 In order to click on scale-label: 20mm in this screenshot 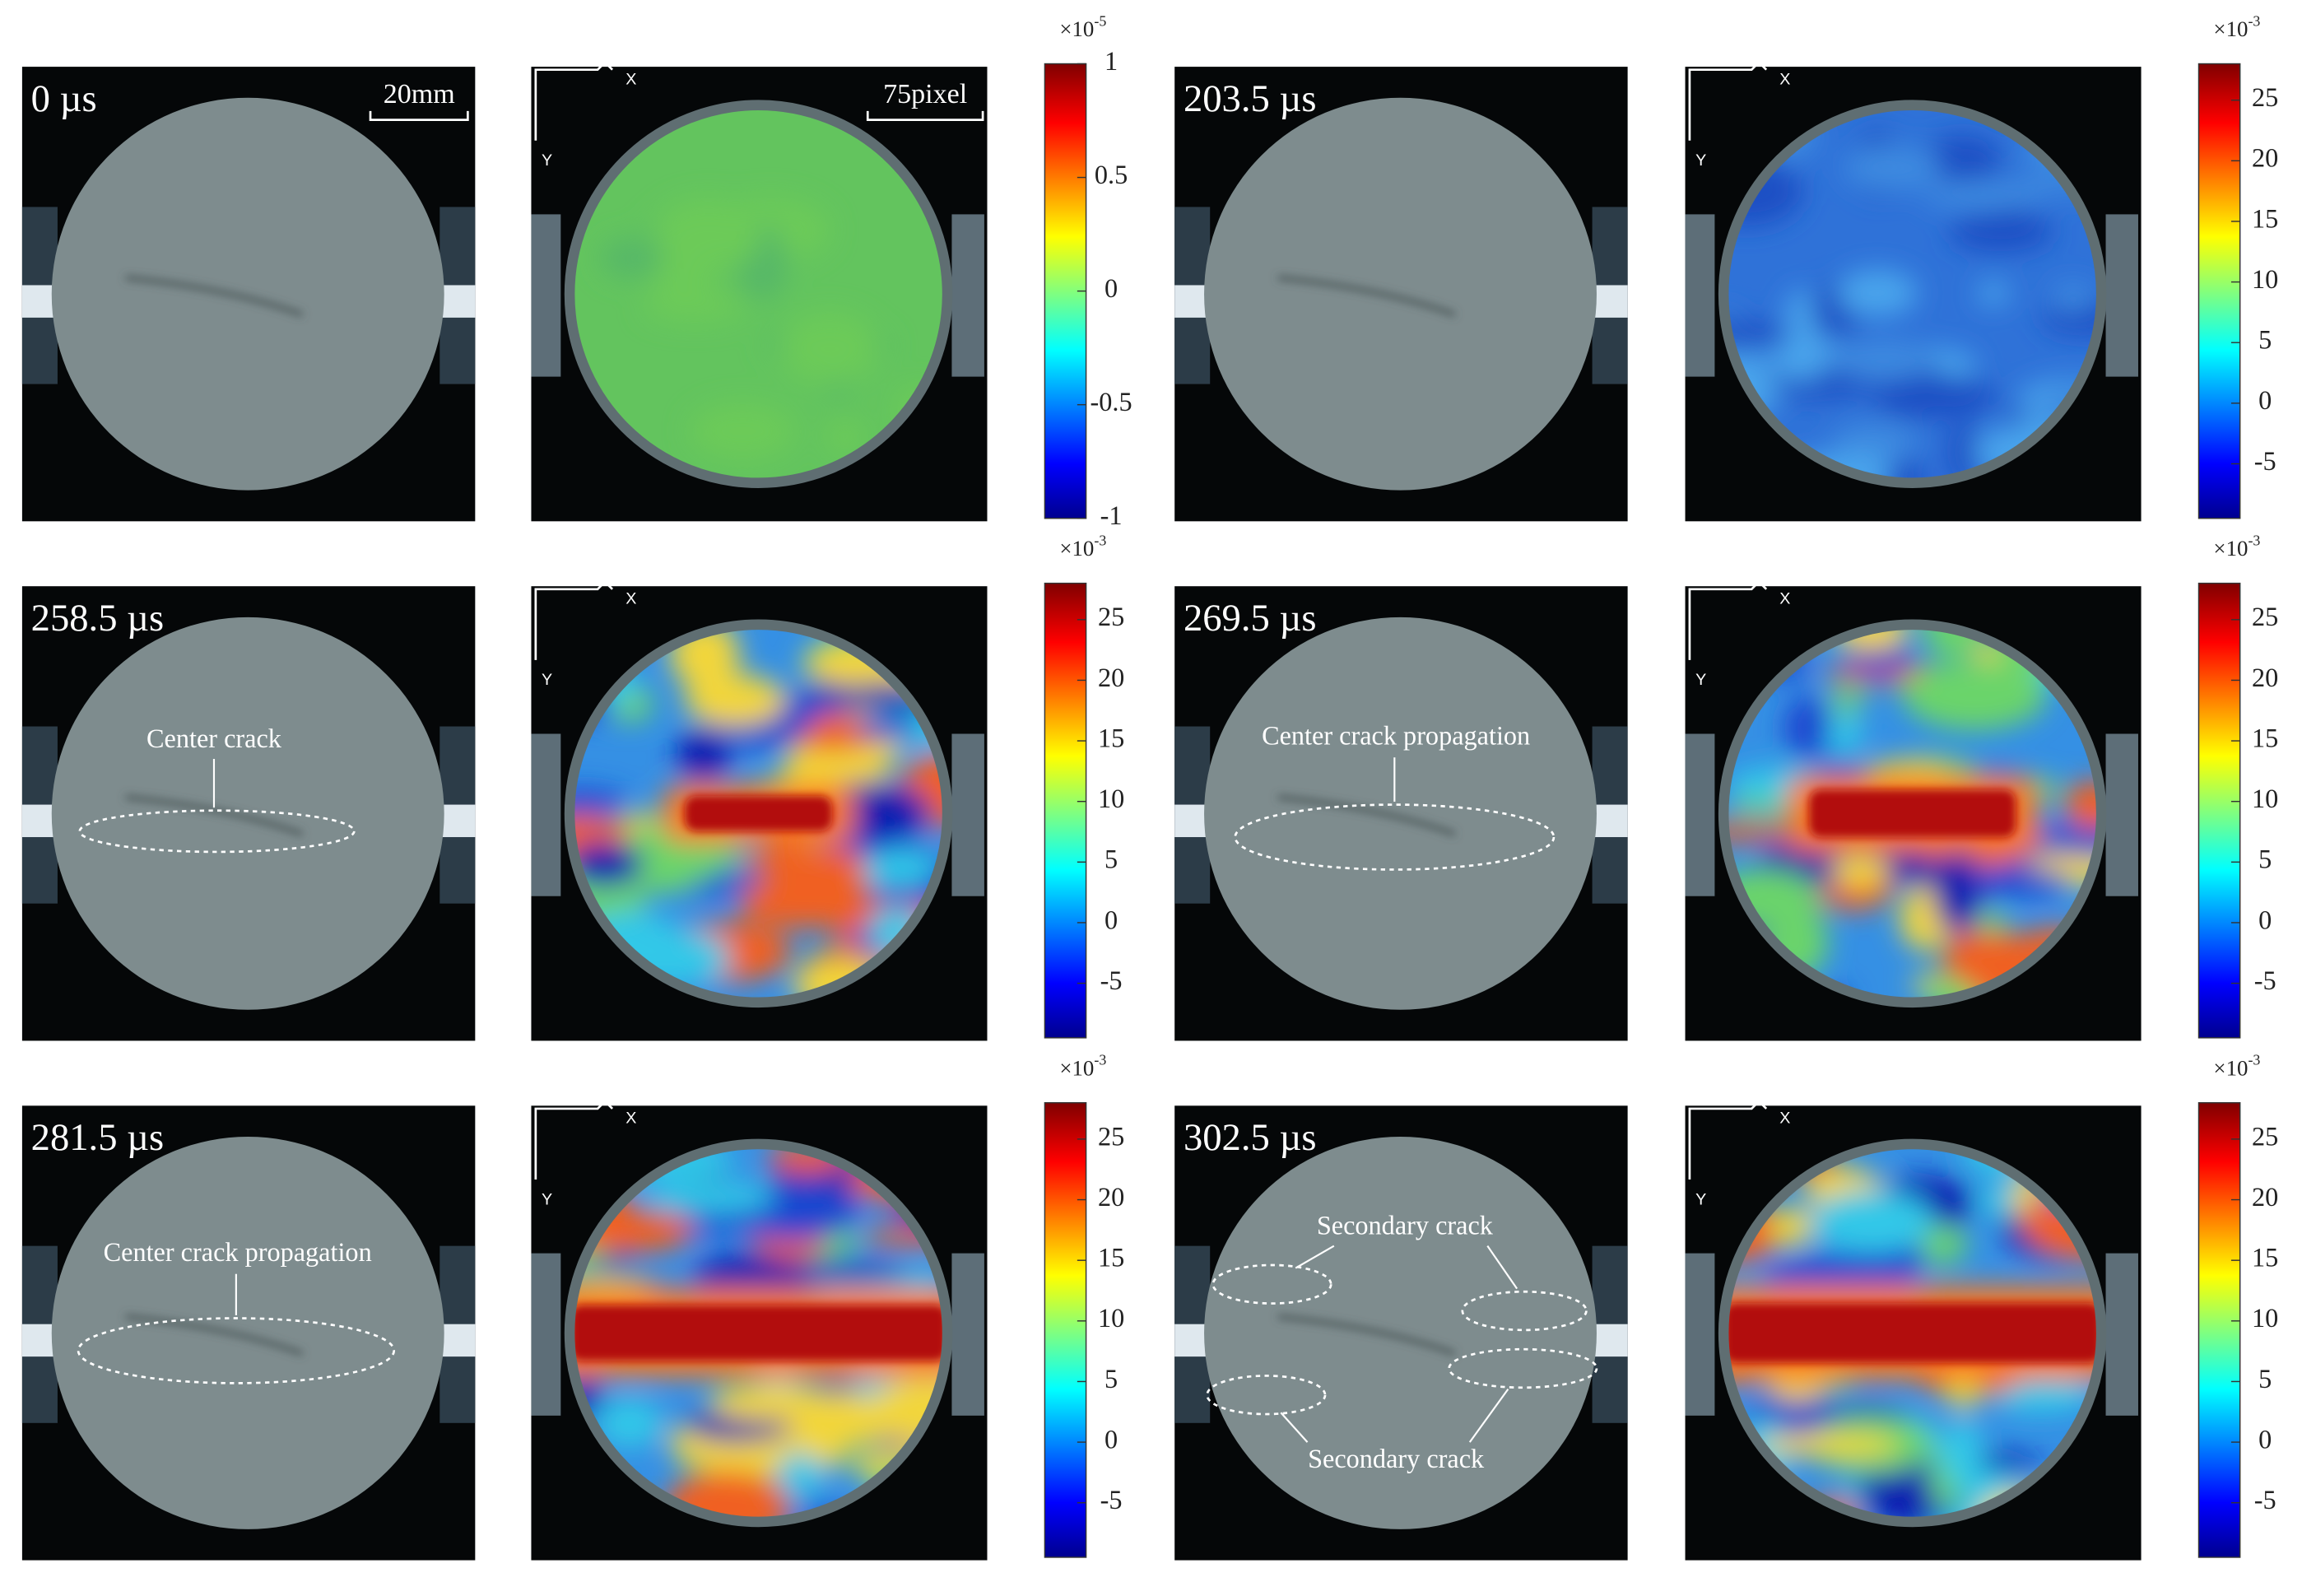, I will do `click(420, 94)`.